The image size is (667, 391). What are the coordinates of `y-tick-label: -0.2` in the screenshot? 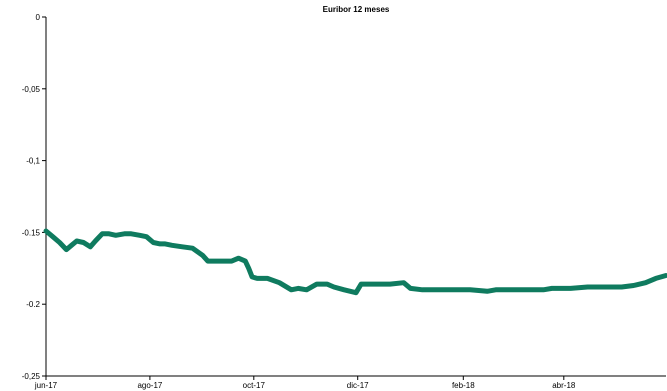 It's located at (33, 304).